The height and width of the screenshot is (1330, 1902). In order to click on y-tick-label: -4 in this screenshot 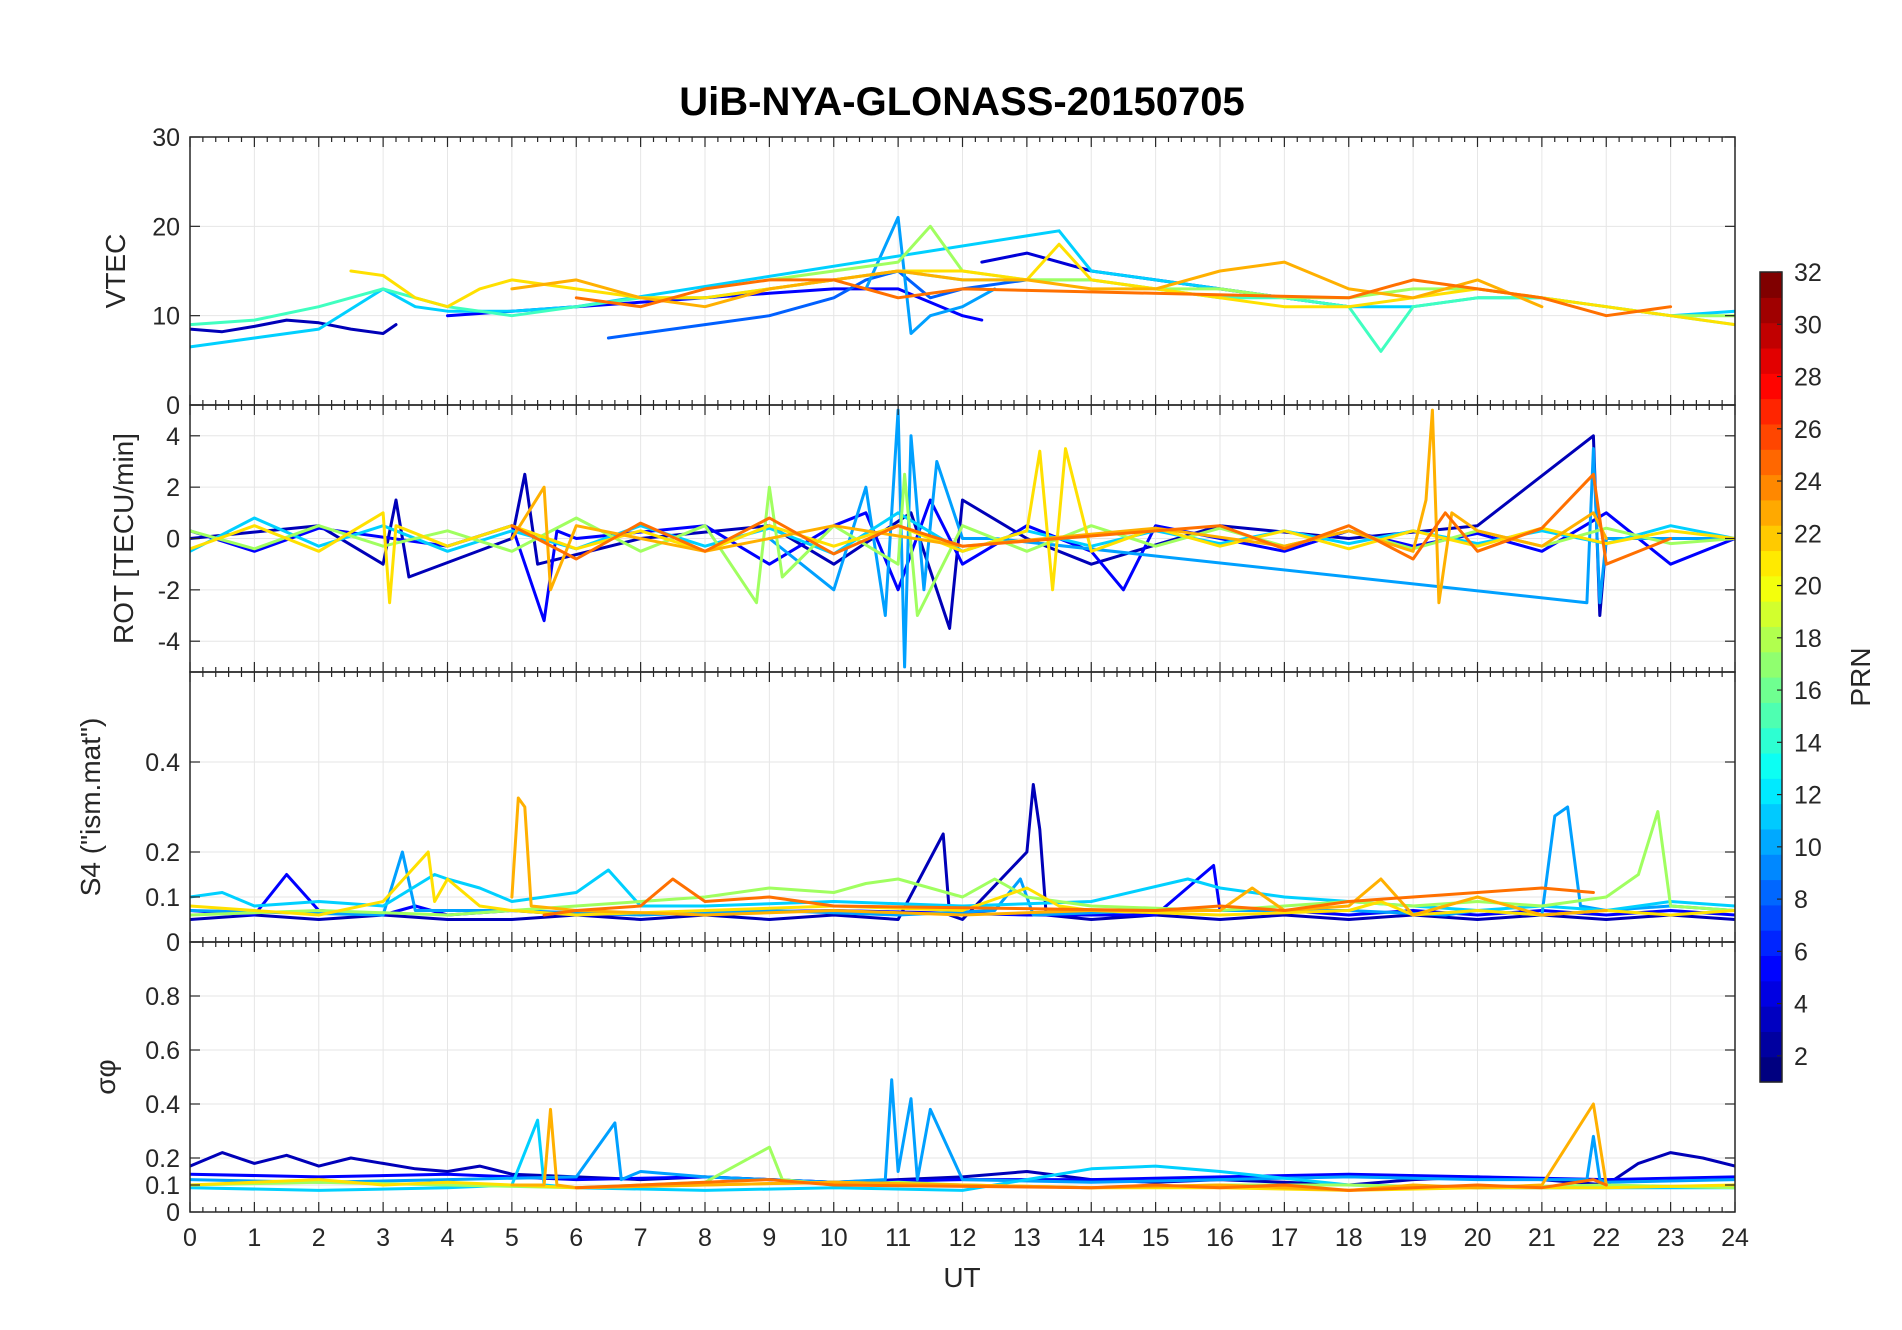, I will do `click(169, 642)`.